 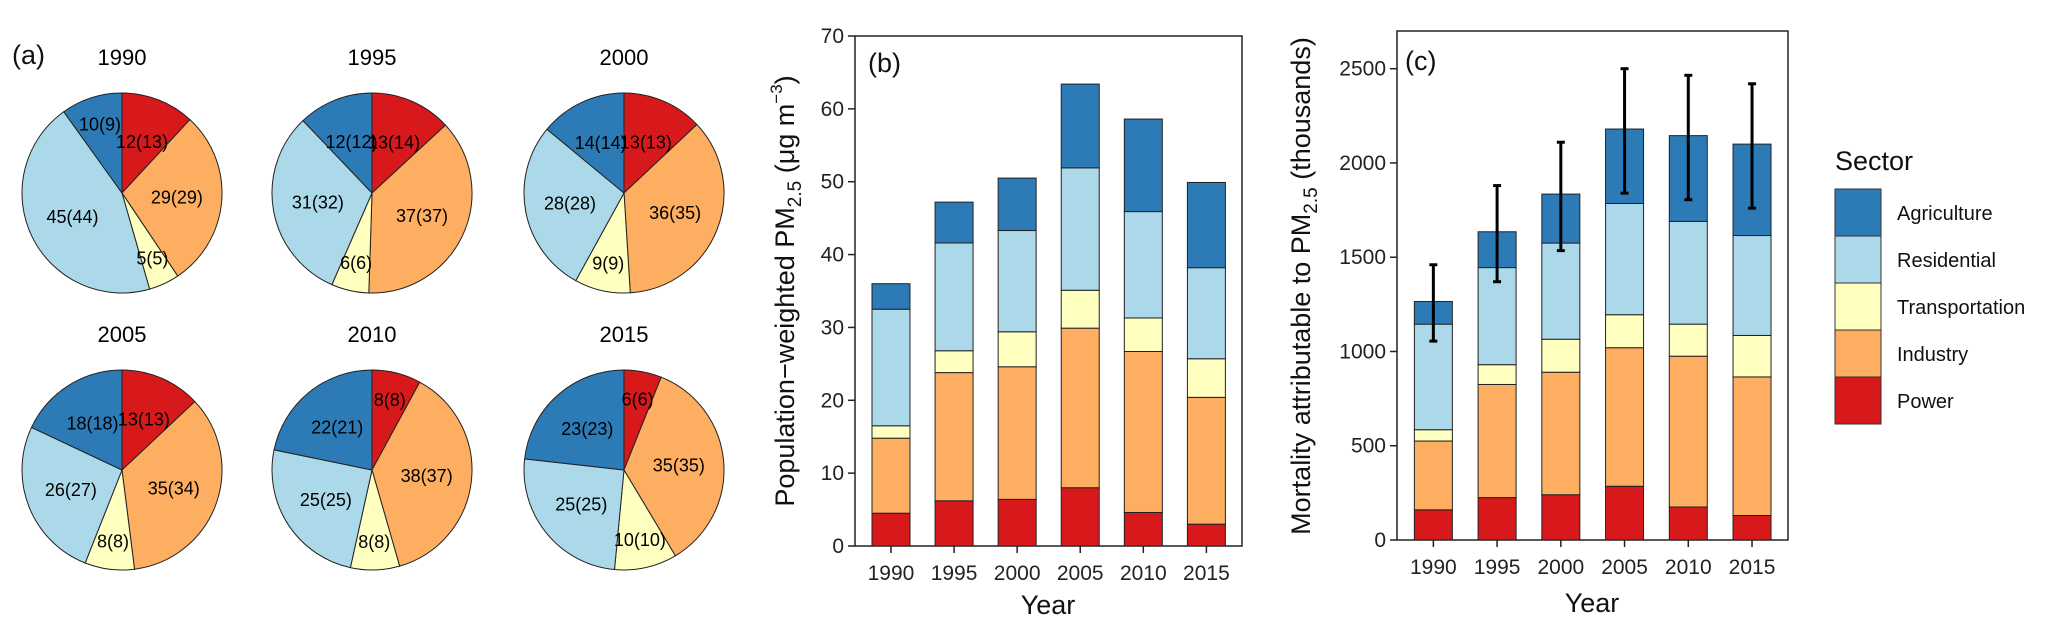 I want to click on pie-label: 5(5), so click(x=152, y=258).